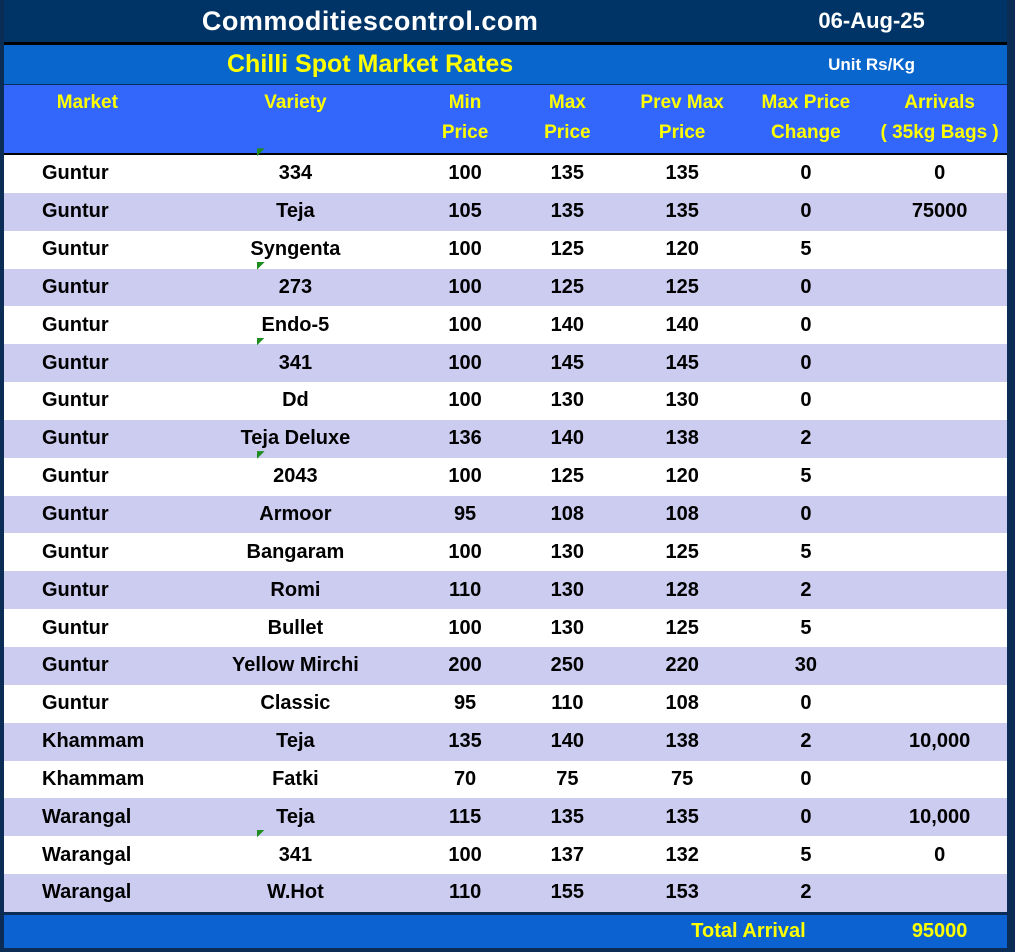 The image size is (1015, 952). Describe the element at coordinates (682, 400) in the screenshot. I see `cell-prev_max: 130` at that location.